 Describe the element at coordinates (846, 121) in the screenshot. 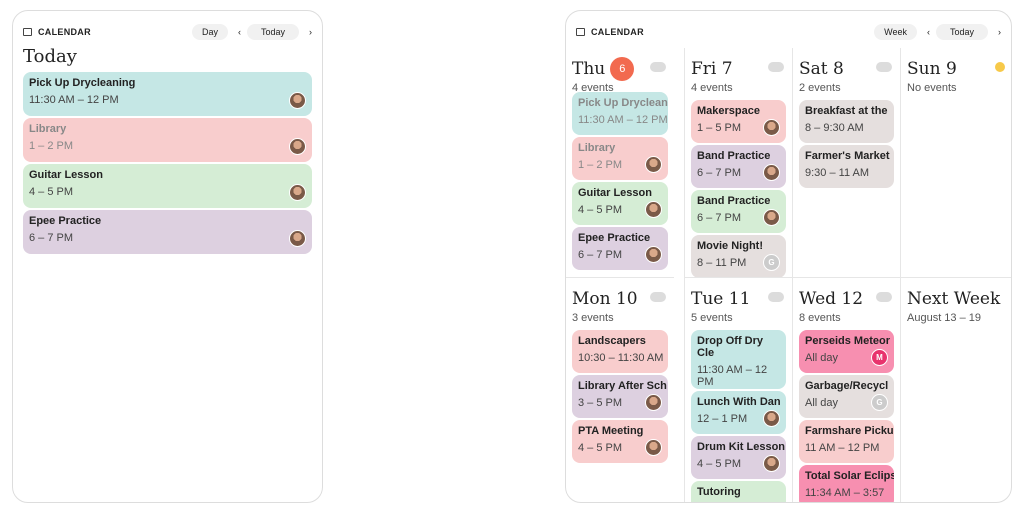

I see `event: Breakfast at the 8 – 9:30 AM` at that location.